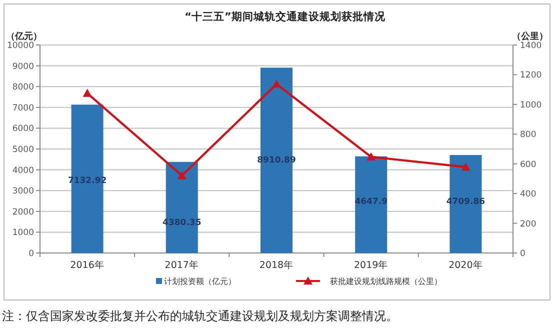 This screenshot has height=330, width=554. Describe the element at coordinates (285, 16) in the screenshot. I see `chart-title: “十三五”期间城轨交通建设规划获批情况` at that location.